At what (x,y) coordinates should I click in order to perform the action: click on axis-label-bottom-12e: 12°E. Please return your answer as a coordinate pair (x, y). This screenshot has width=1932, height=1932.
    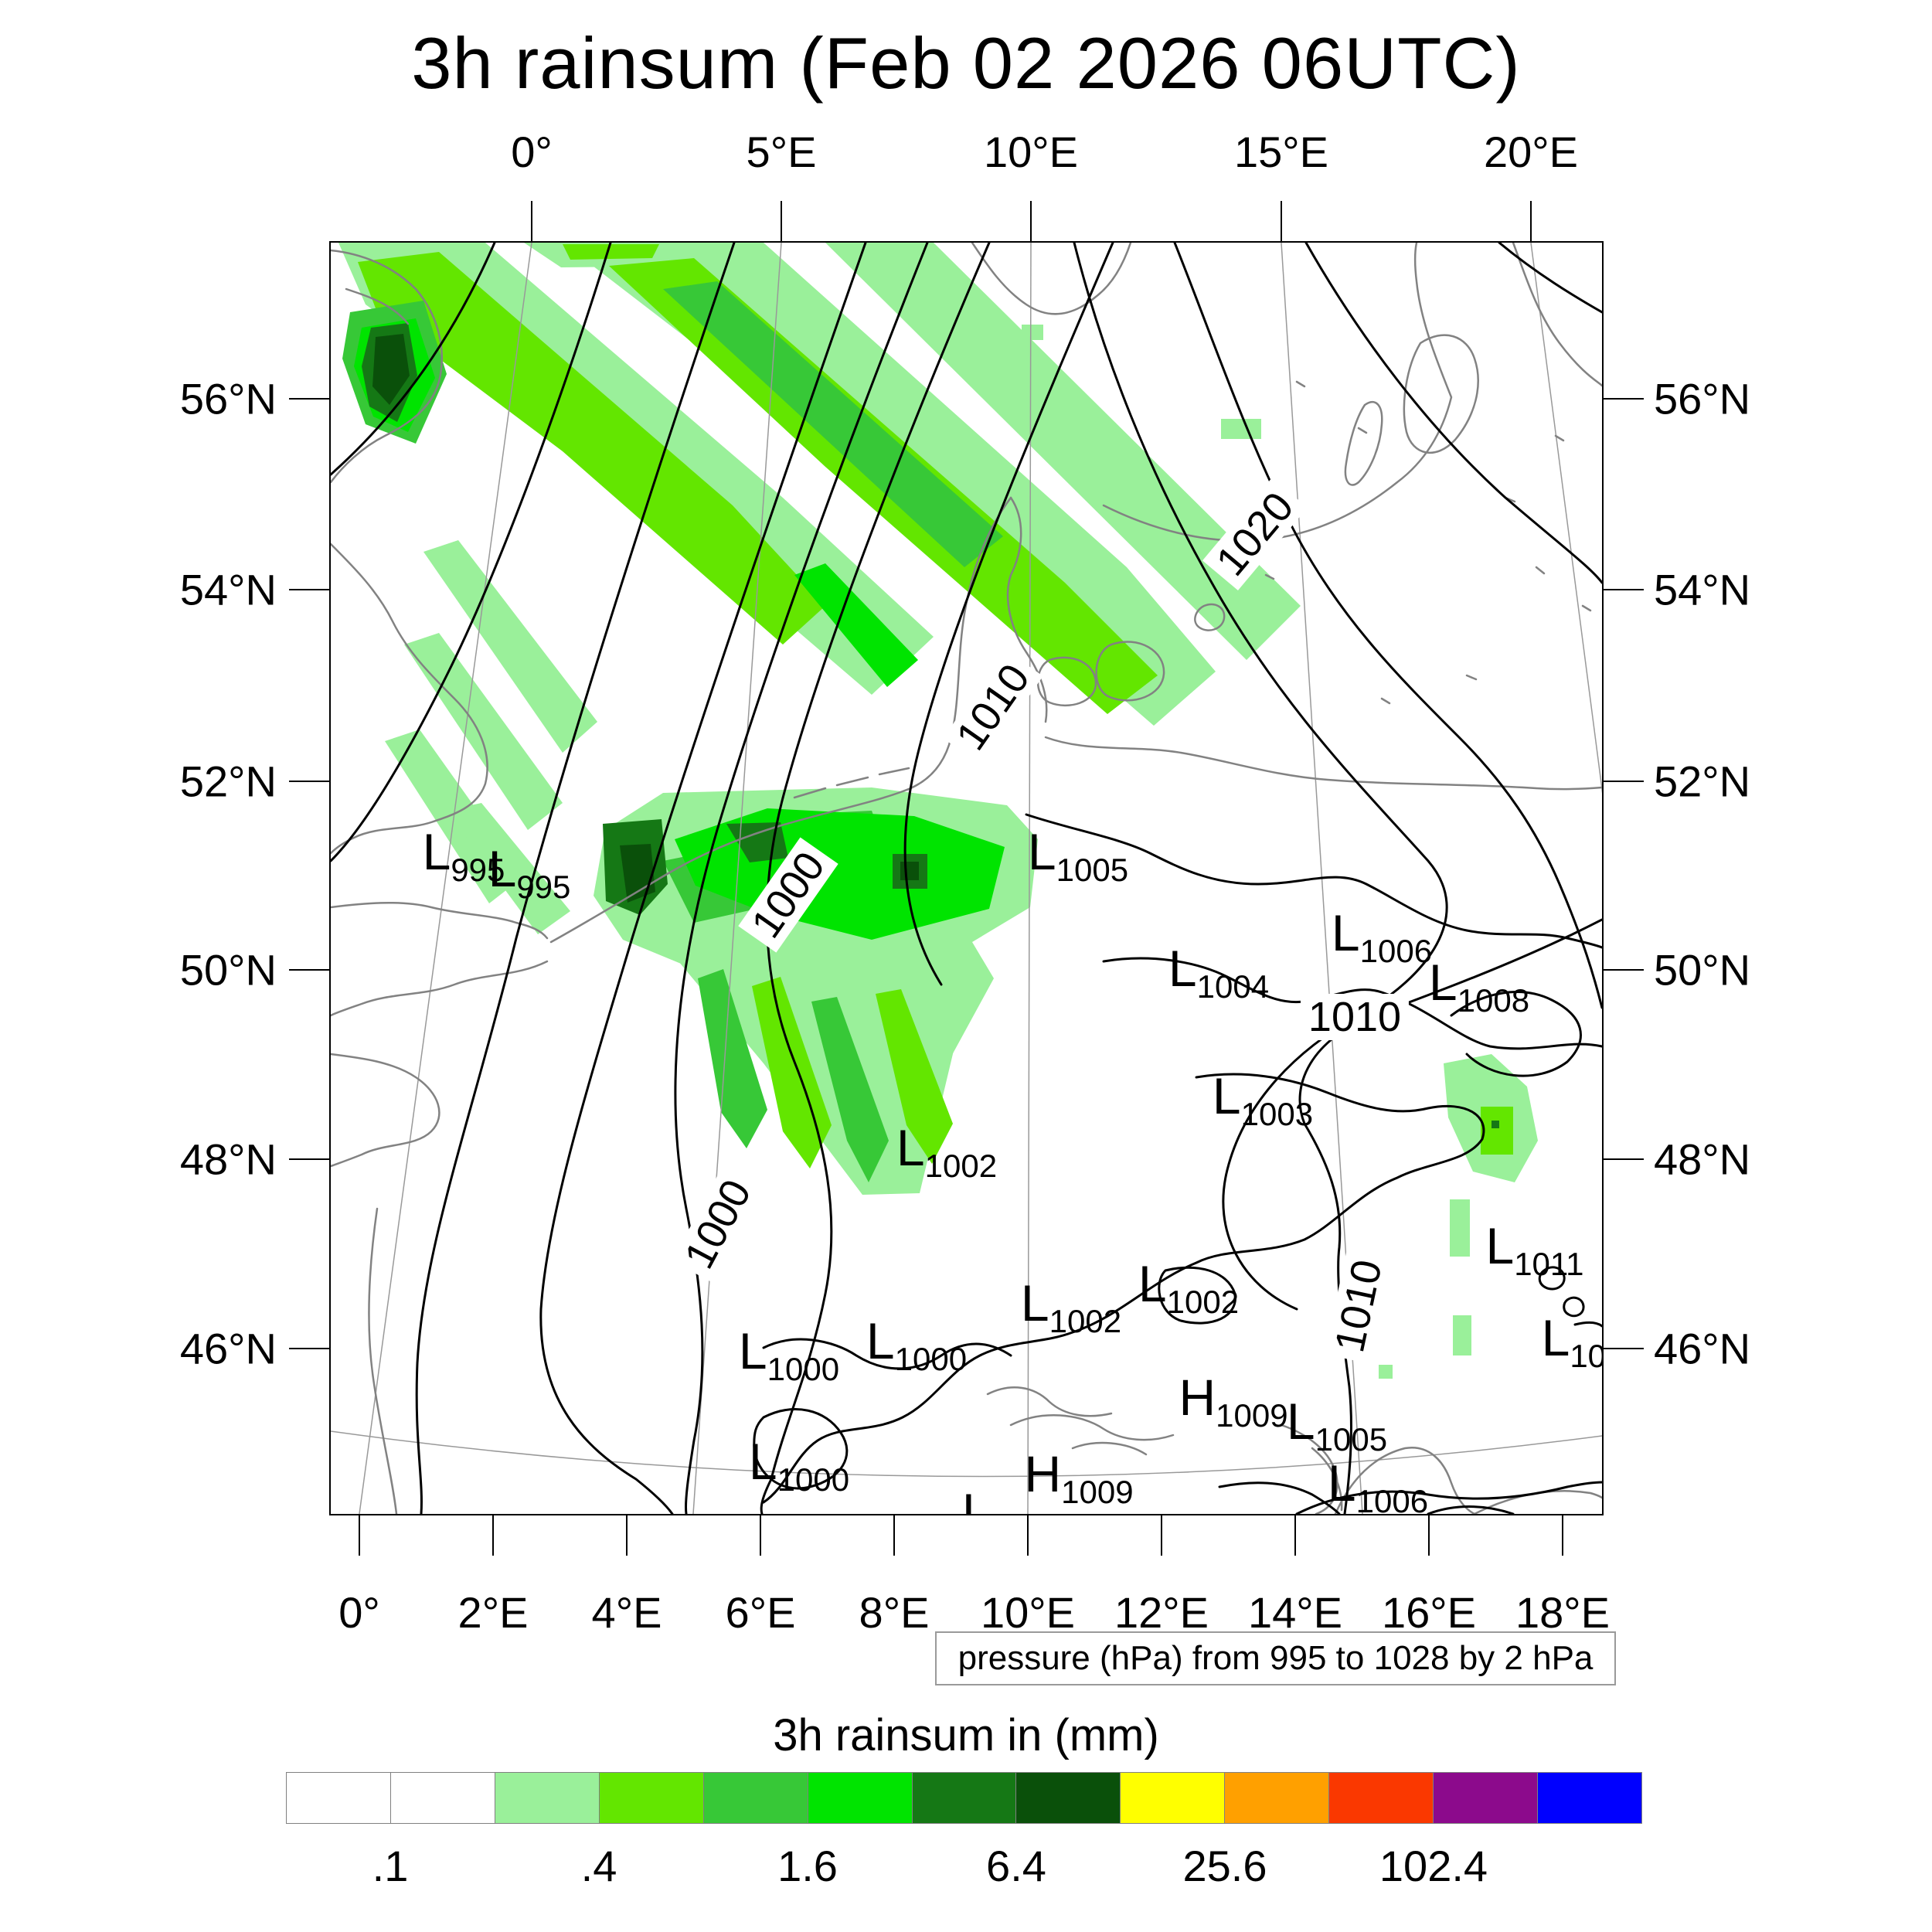
    Looking at the image, I should click on (1162, 1613).